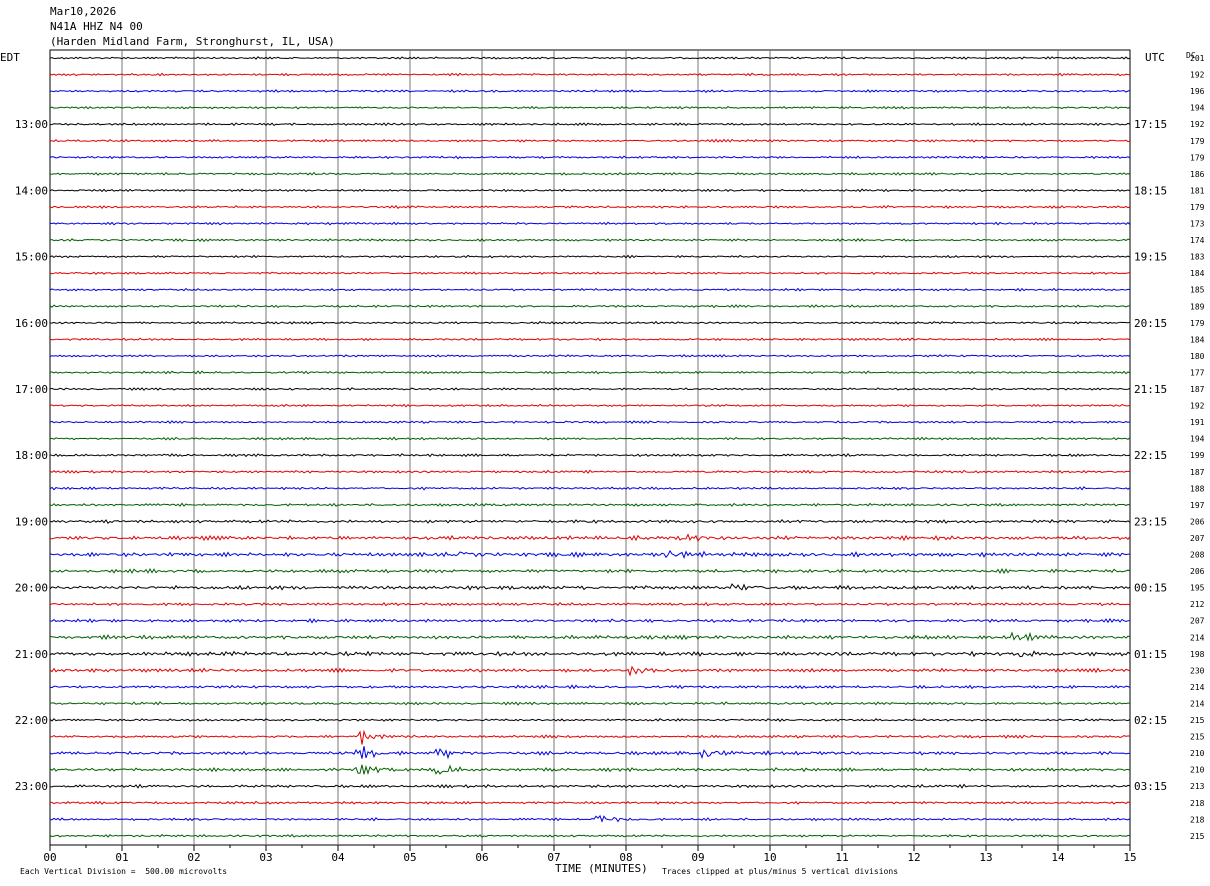 Image resolution: width=1210 pixels, height=886 pixels. I want to click on dc-offset-value: 194, so click(1197, 439).